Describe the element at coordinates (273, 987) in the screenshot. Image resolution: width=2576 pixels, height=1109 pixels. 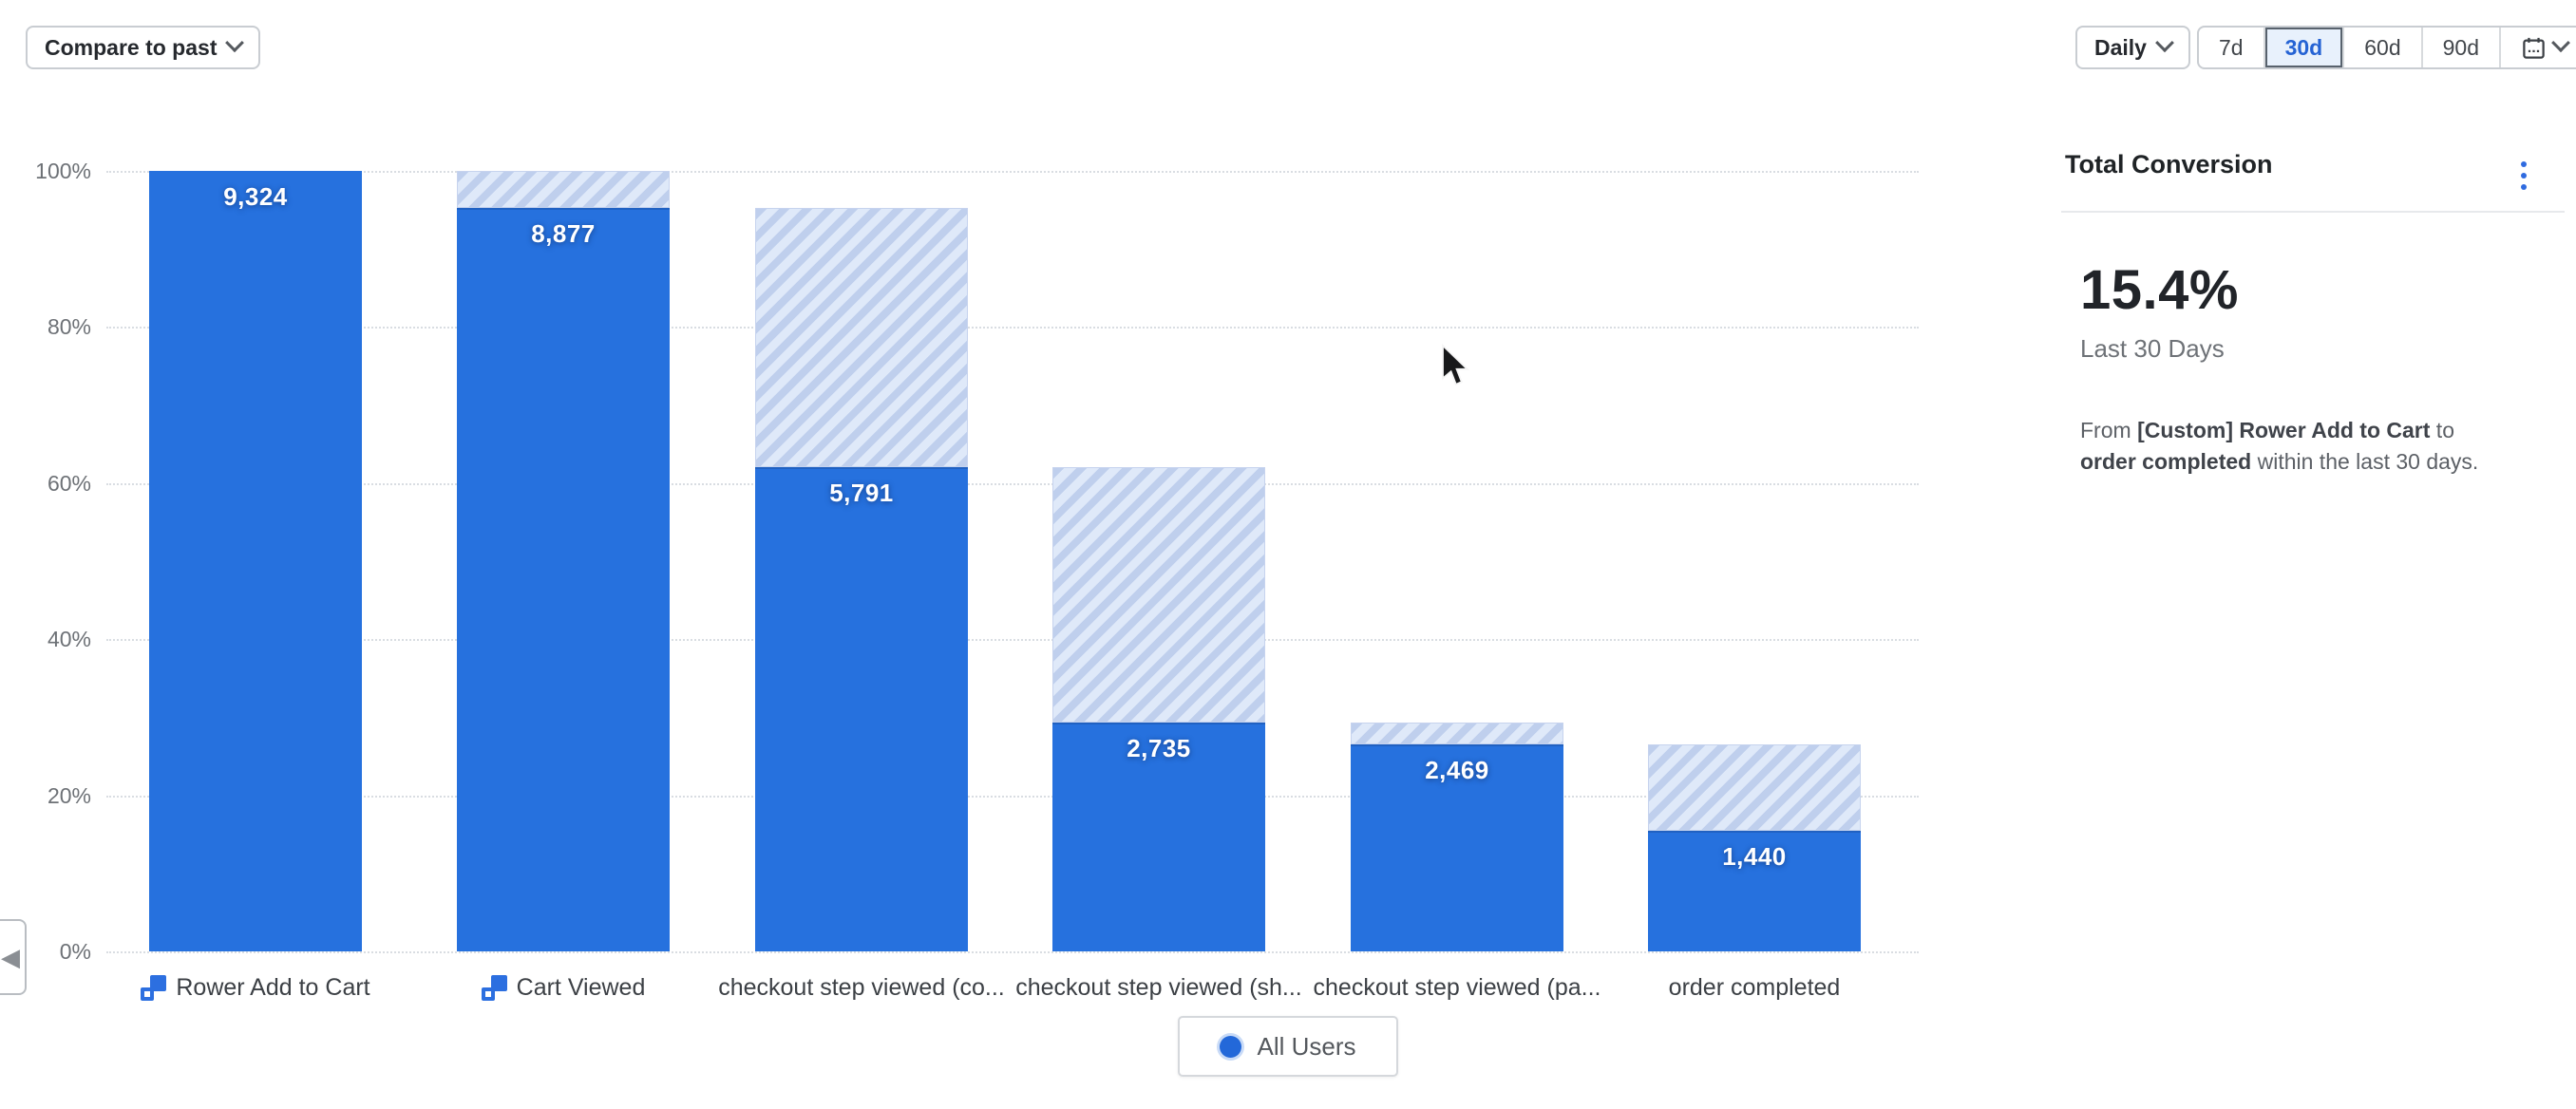
I see `x-axis-label-text: Rower Add to Cart` at that location.